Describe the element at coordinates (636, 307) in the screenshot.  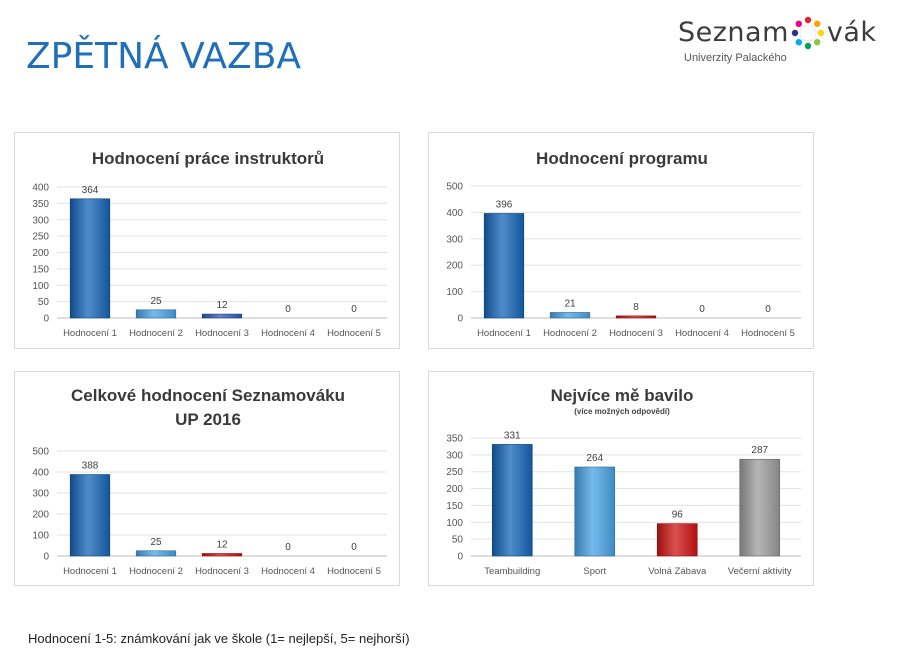
I see `data-label: 8` at that location.